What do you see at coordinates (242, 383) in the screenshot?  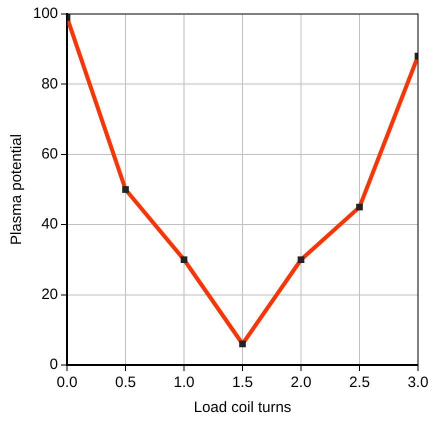 I see `x-tick-label: 1.5` at bounding box center [242, 383].